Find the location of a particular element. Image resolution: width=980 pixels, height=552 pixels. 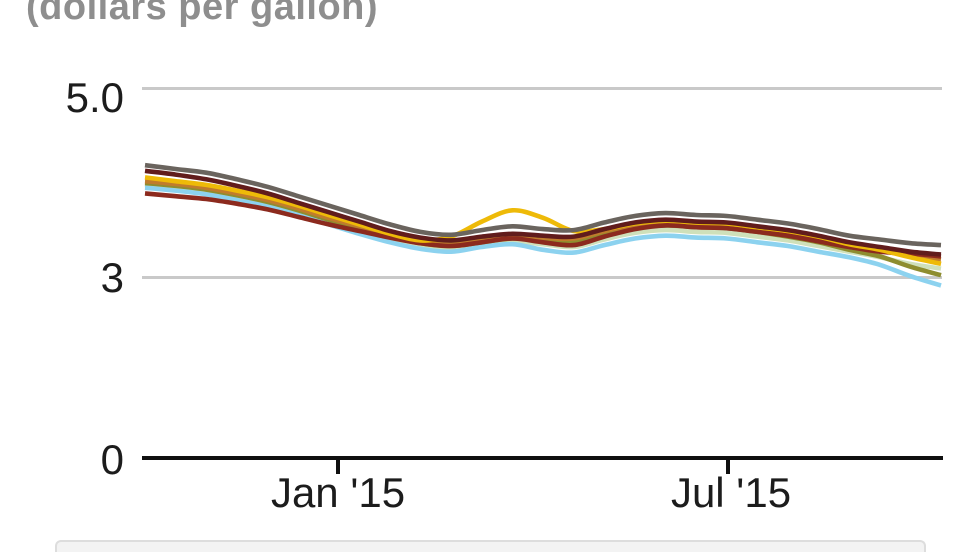

chart-title: (dollars per gallon) is located at coordinates (202, 14).